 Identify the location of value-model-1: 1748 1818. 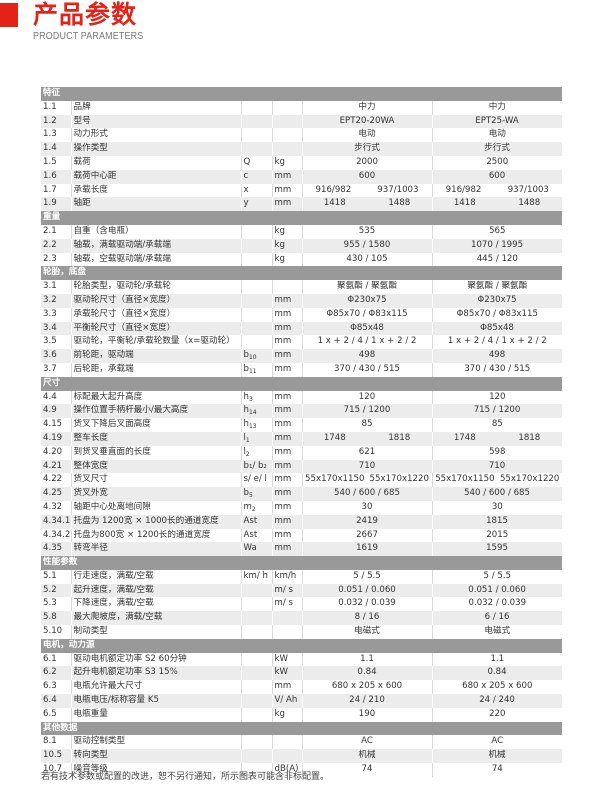
(367, 438).